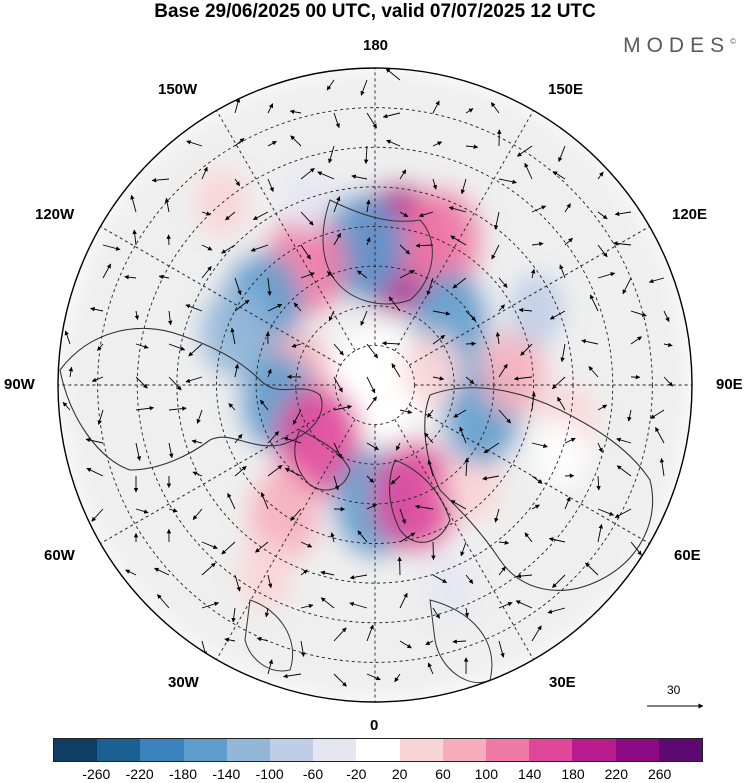  I want to click on colorbar-tick-label: -260, so click(96, 774).